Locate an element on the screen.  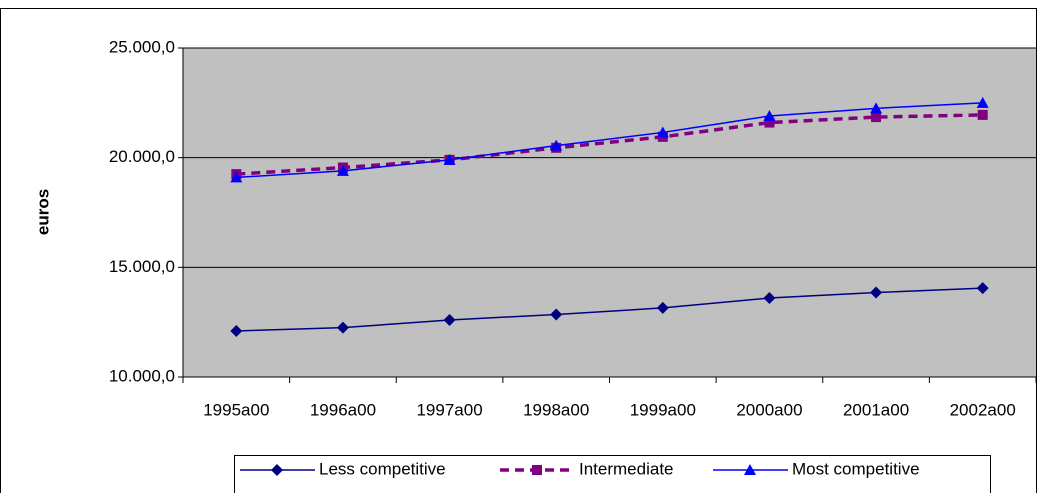
x-tick-label: 2002a00 is located at coordinates (983, 409).